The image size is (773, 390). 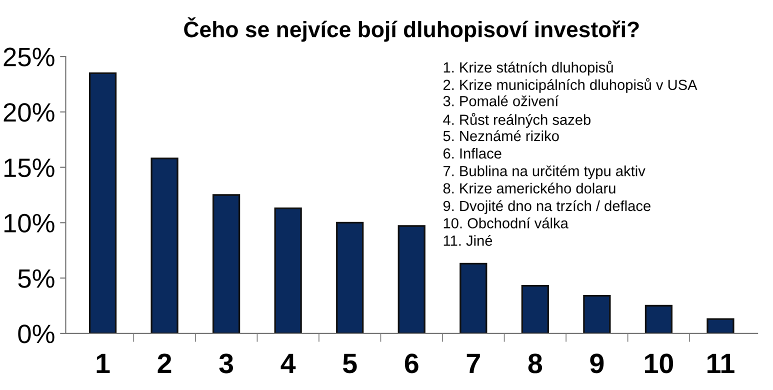 What do you see at coordinates (29, 112) in the screenshot?
I see `y-tick-label: 20%` at bounding box center [29, 112].